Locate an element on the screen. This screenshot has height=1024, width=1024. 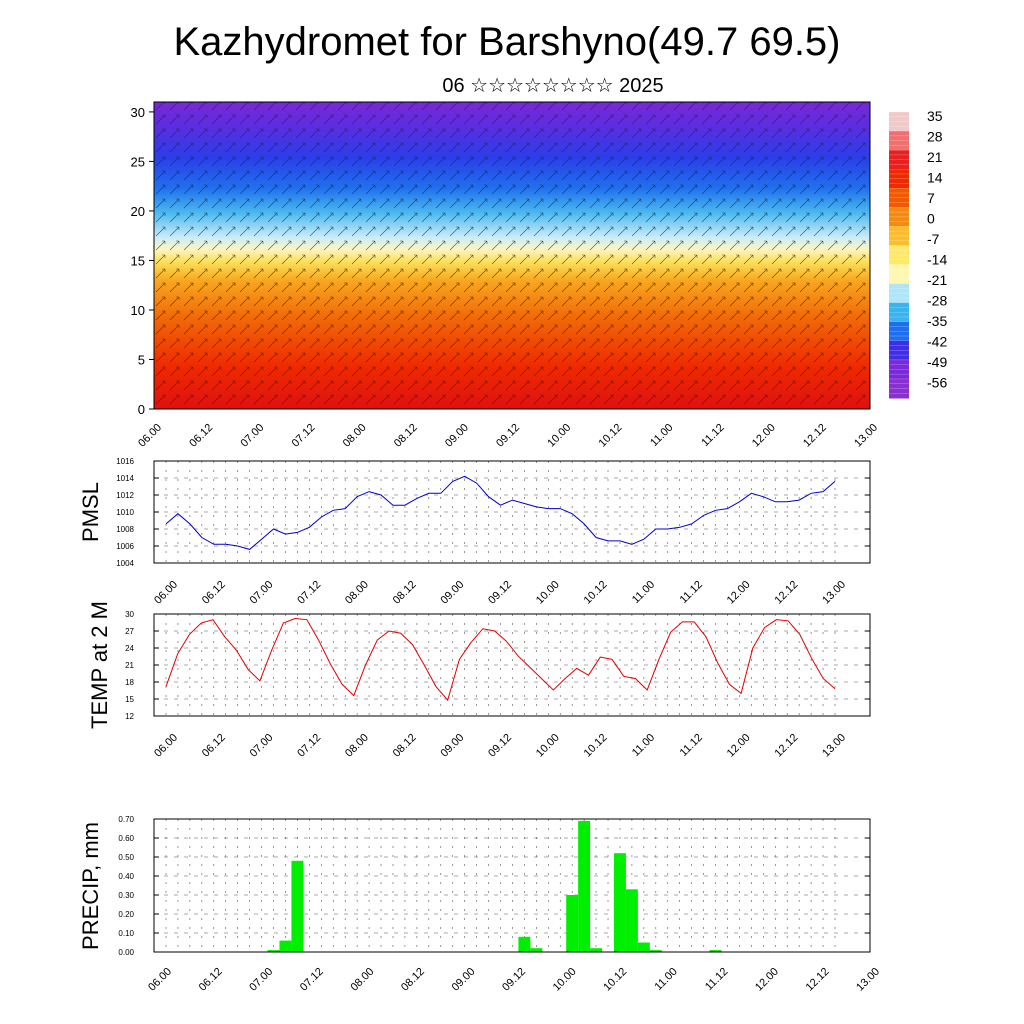
pmsl-x-tick-label: 07.00 is located at coordinates (262, 593).